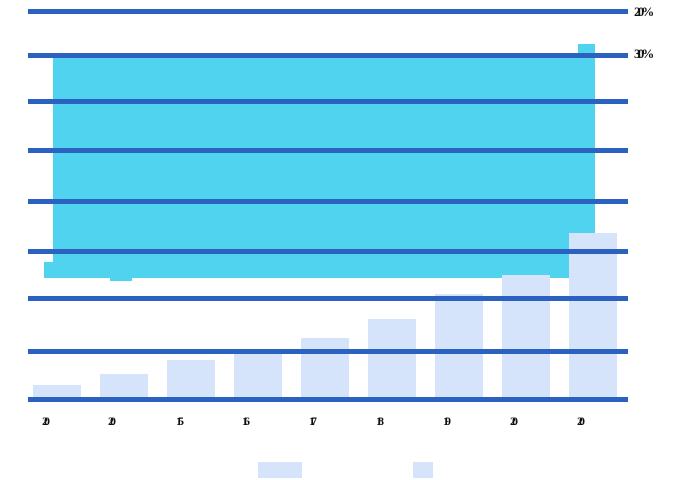  I want to click on y-axis-tick-label: 3.0%, so click(644, 53).